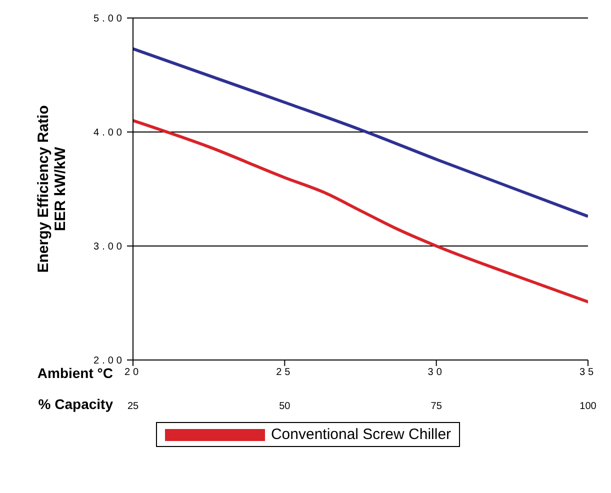 This screenshot has width=611, height=493. What do you see at coordinates (109, 361) in the screenshot?
I see `y-tick-label: 2.00` at bounding box center [109, 361].